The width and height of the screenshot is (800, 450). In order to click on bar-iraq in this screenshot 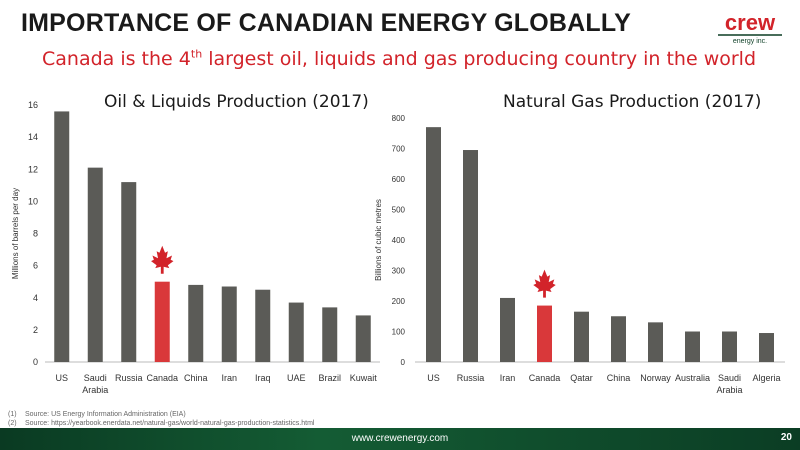, I will do `click(263, 325)`.